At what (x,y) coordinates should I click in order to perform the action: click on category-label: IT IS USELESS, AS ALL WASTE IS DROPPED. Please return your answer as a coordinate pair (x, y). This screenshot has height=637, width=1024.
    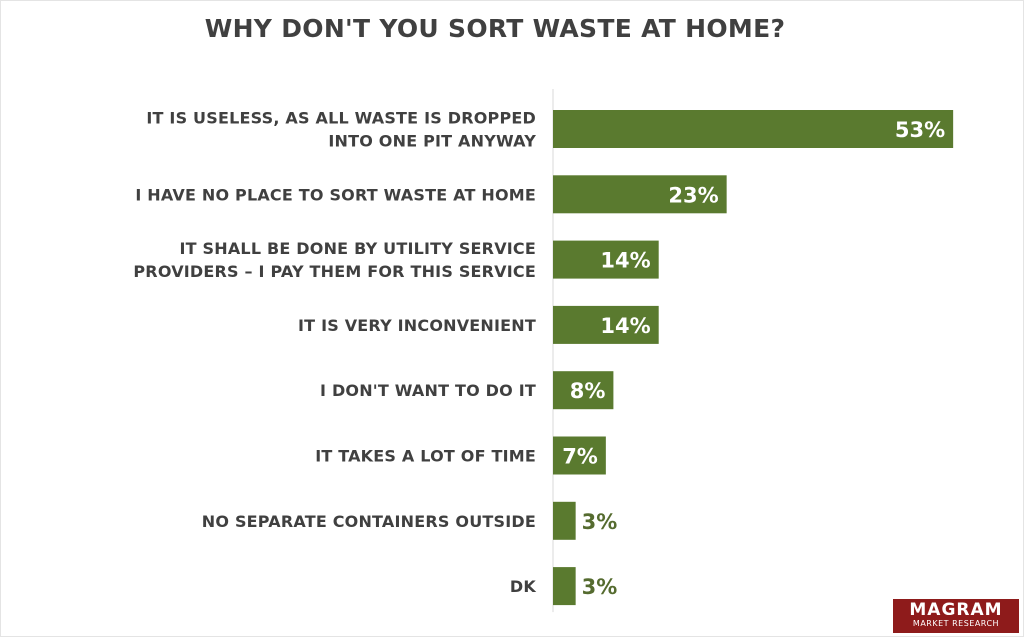
    Looking at the image, I should click on (341, 118).